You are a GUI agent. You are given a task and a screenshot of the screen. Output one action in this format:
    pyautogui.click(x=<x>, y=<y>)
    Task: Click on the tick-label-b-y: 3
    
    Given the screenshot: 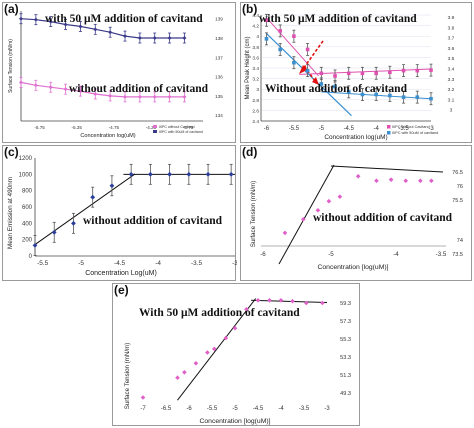 What is the action you would take?
    pyautogui.click(x=257, y=90)
    